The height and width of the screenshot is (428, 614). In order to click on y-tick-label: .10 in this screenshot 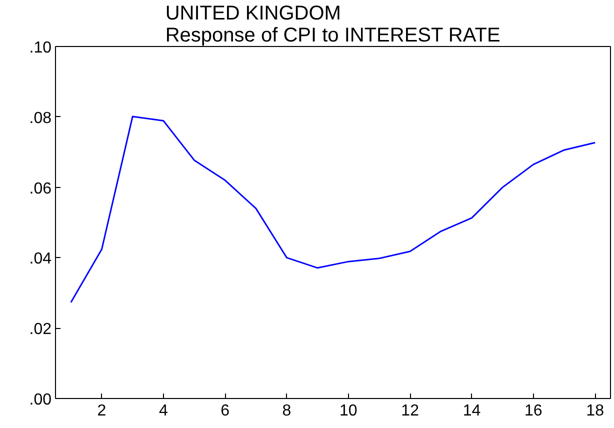, I will do `click(40, 48)`.